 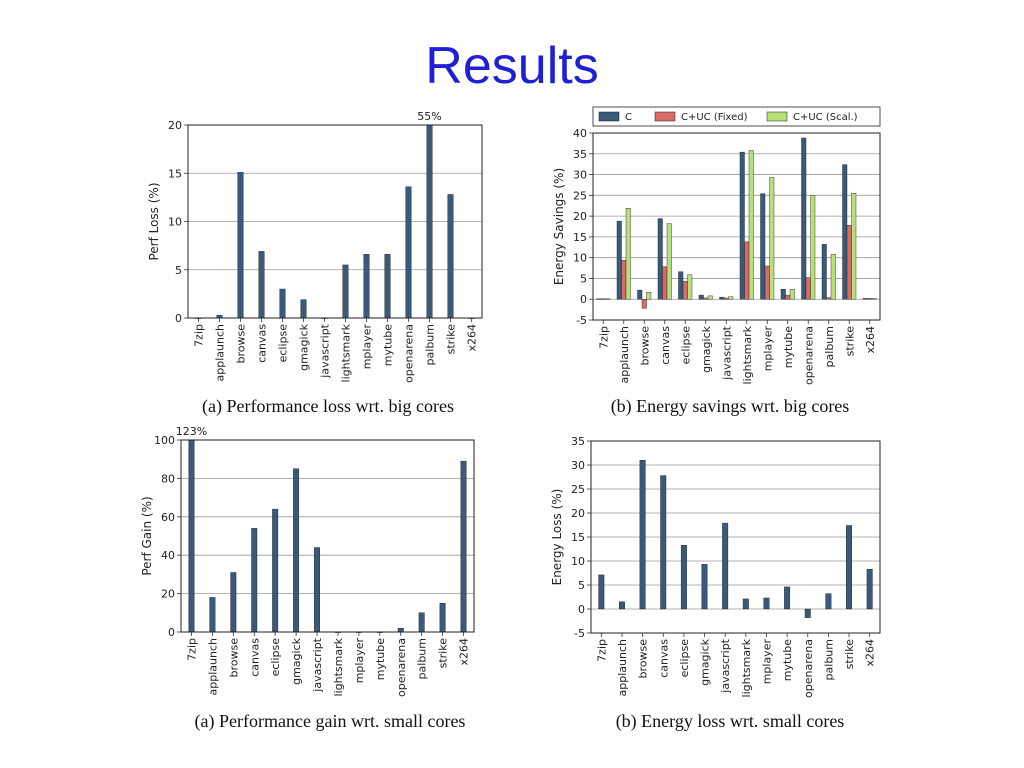 I want to click on energy-loss-ytick-label: 30, so click(x=578, y=465).